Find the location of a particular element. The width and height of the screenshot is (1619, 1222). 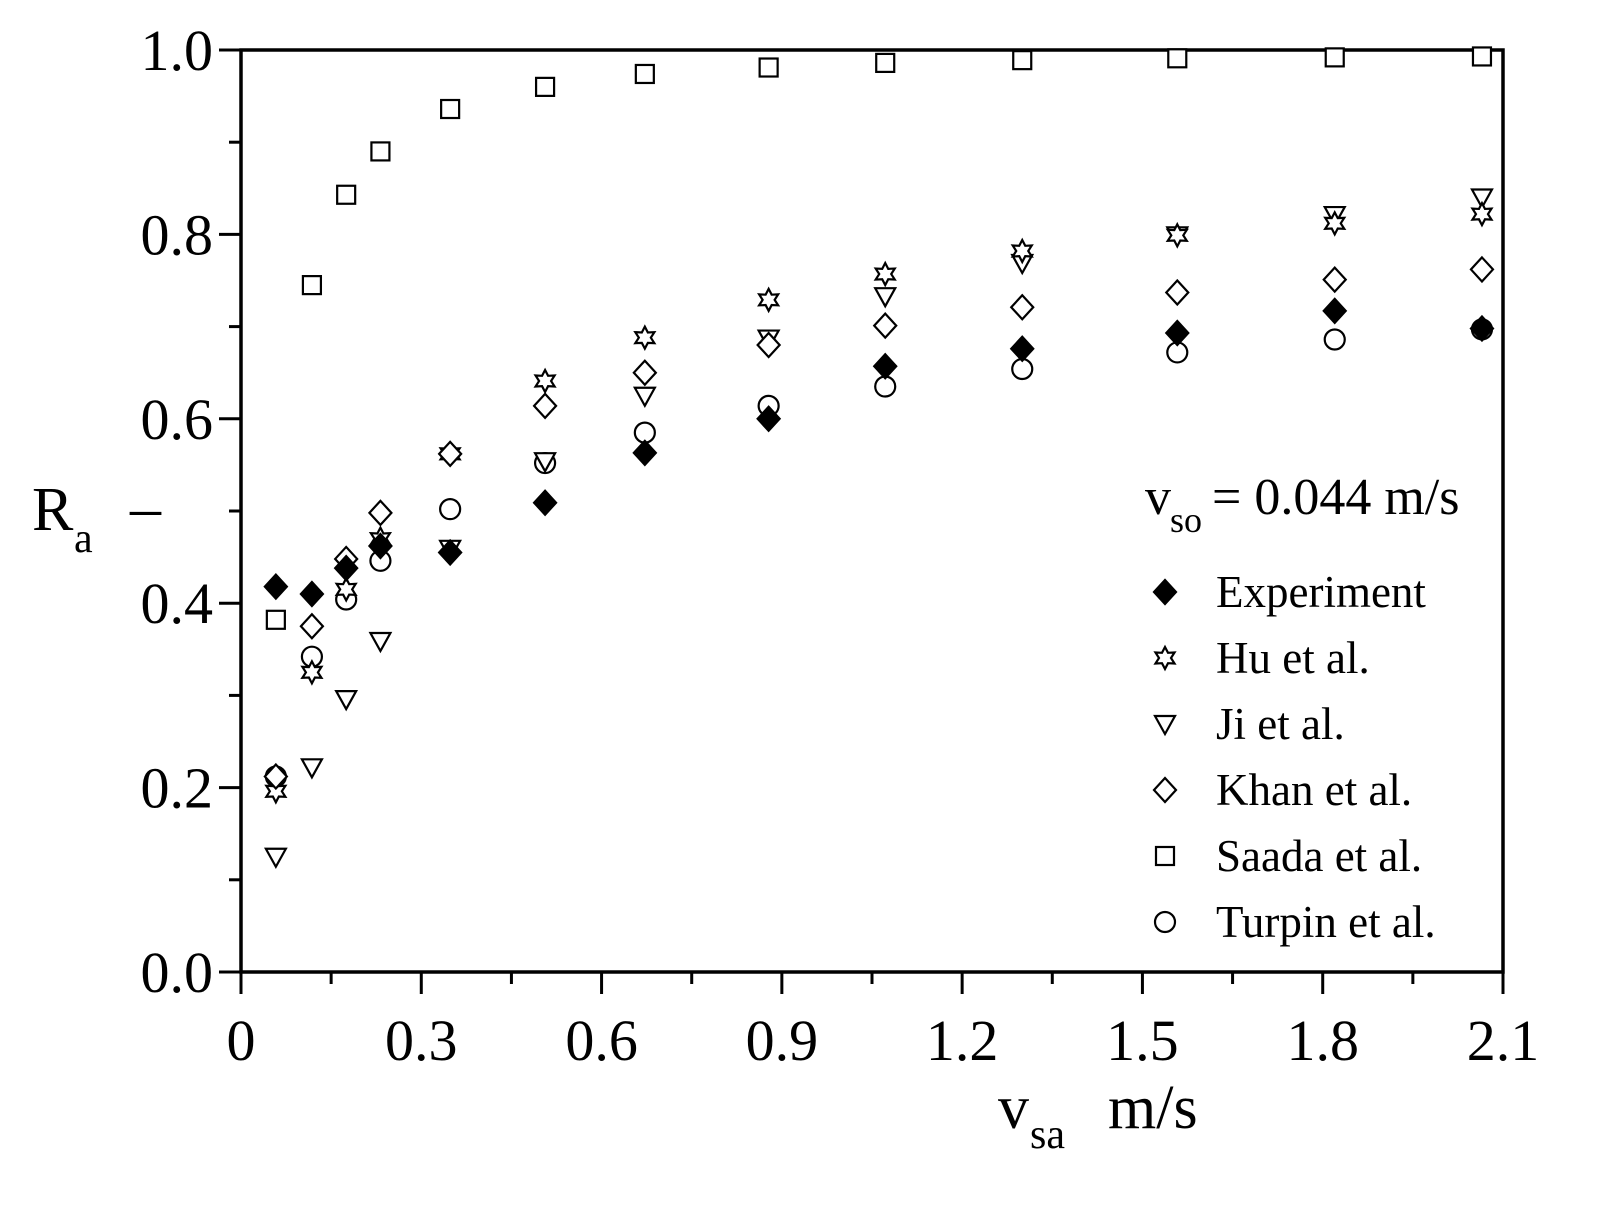

y-tick-label: 0.4 is located at coordinates (177, 603).